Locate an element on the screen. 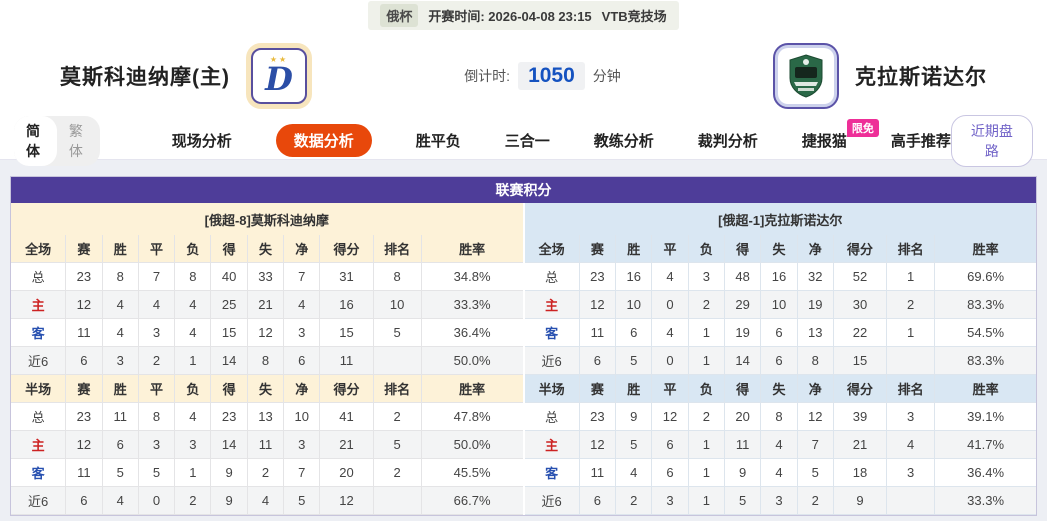 This screenshot has height=521, width=1047. stat-cell: 20 is located at coordinates (347, 473).